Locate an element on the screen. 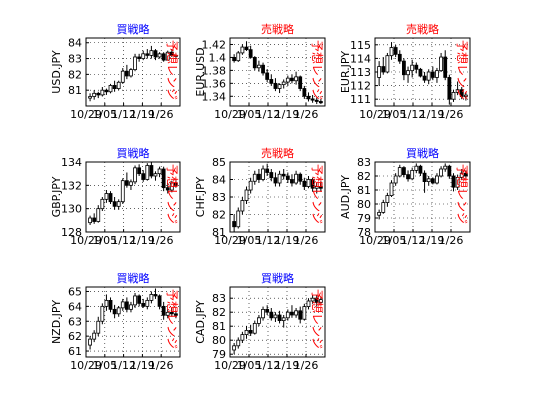 The height and width of the screenshot is (420, 560). plot-frame is located at coordinates (422, 197).